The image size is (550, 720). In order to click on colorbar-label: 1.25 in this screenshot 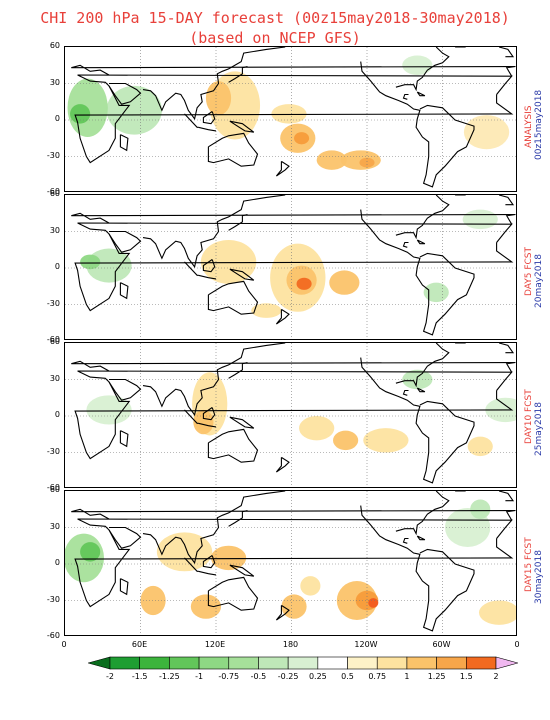, I will do `click(436, 676)`.